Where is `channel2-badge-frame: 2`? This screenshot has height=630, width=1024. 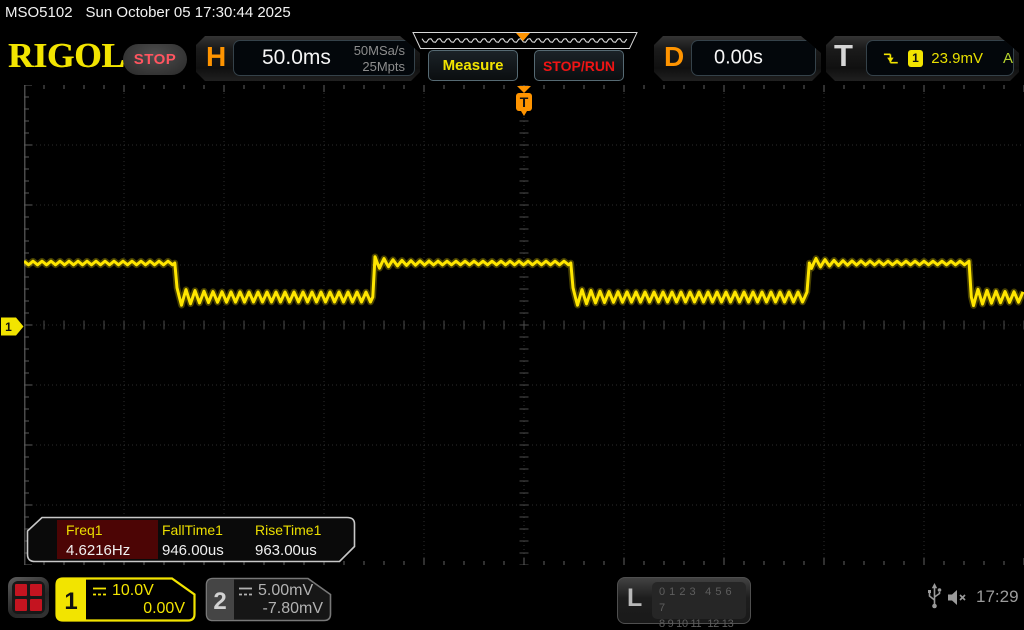 channel2-badge-frame: 2 is located at coordinates (268, 599).